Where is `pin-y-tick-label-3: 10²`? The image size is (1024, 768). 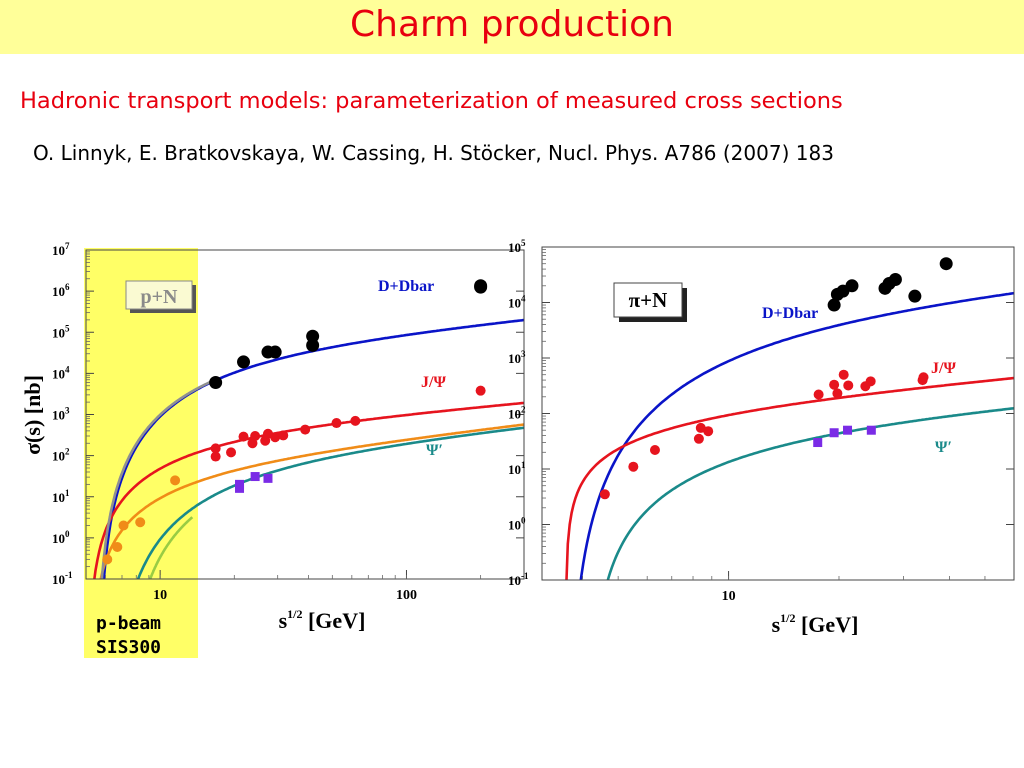
pin-y-tick-label-3: 10² is located at coordinates (517, 413).